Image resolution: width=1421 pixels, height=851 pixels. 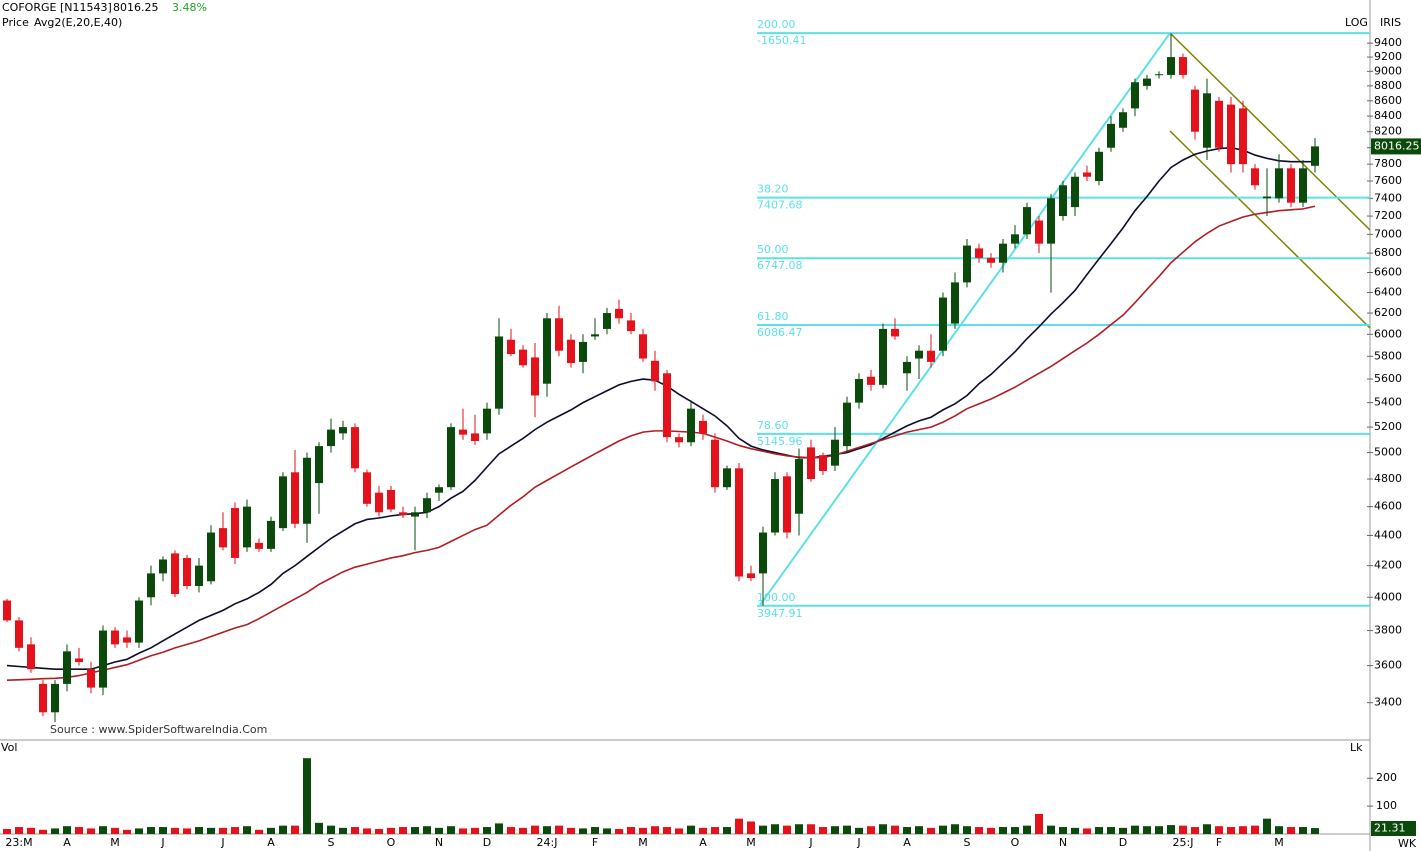 I want to click on y-tick-label: 7600, so click(x=1388, y=180).